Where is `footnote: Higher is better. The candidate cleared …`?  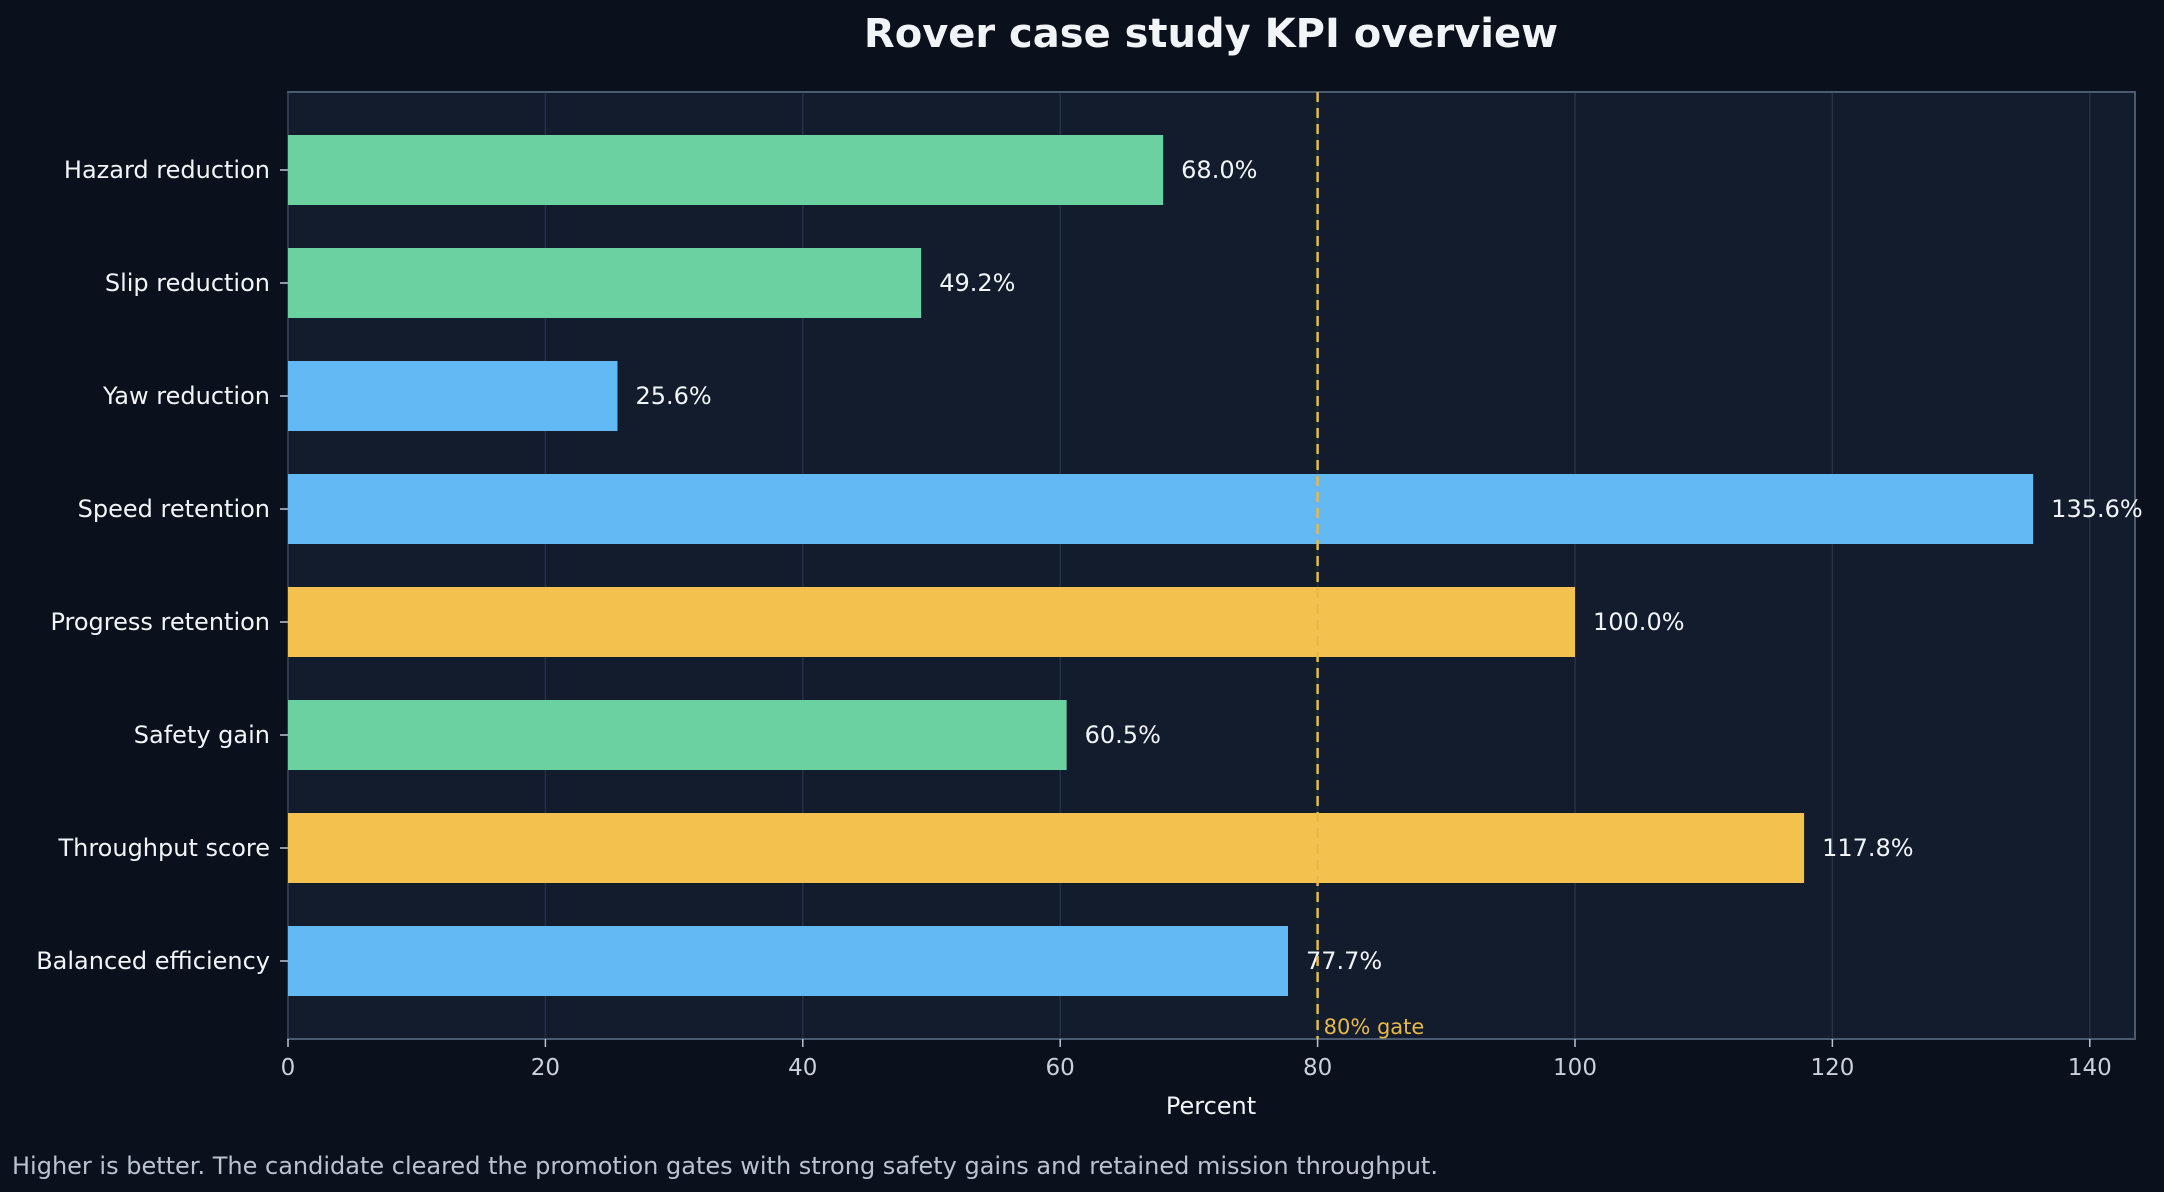 footnote: Higher is better. The candidate cleared … is located at coordinates (725, 1166).